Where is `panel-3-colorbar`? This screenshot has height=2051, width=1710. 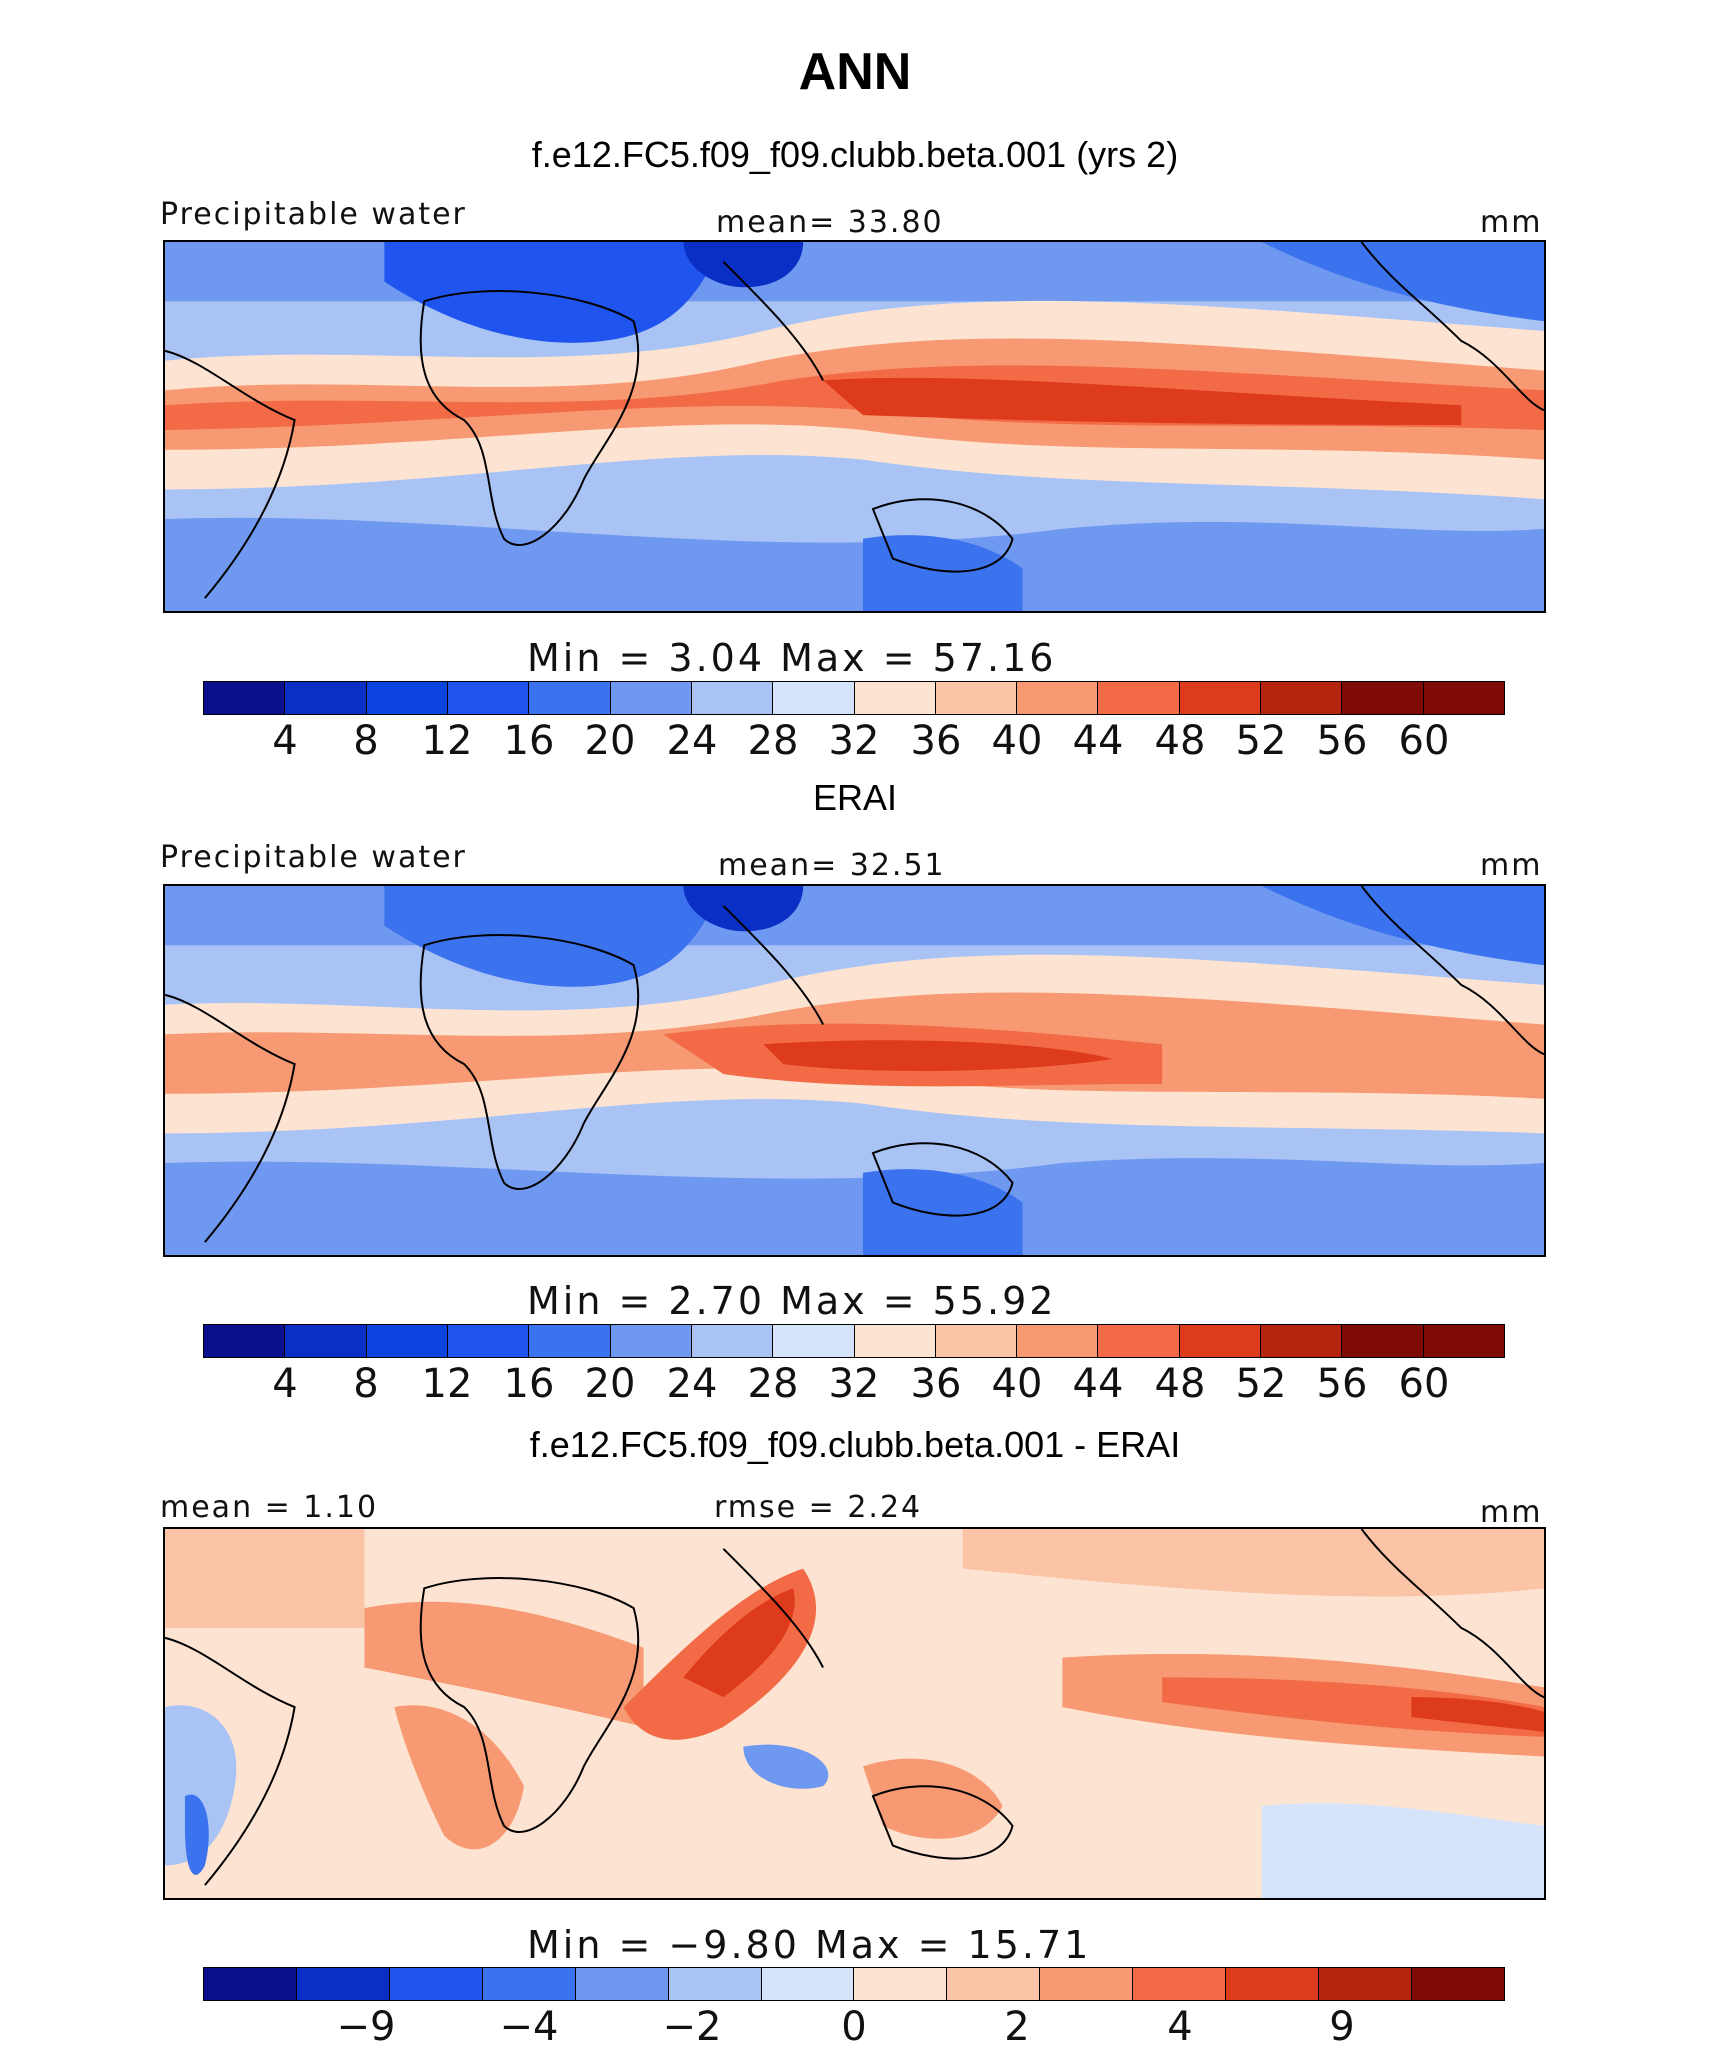
panel-3-colorbar is located at coordinates (854, 1984).